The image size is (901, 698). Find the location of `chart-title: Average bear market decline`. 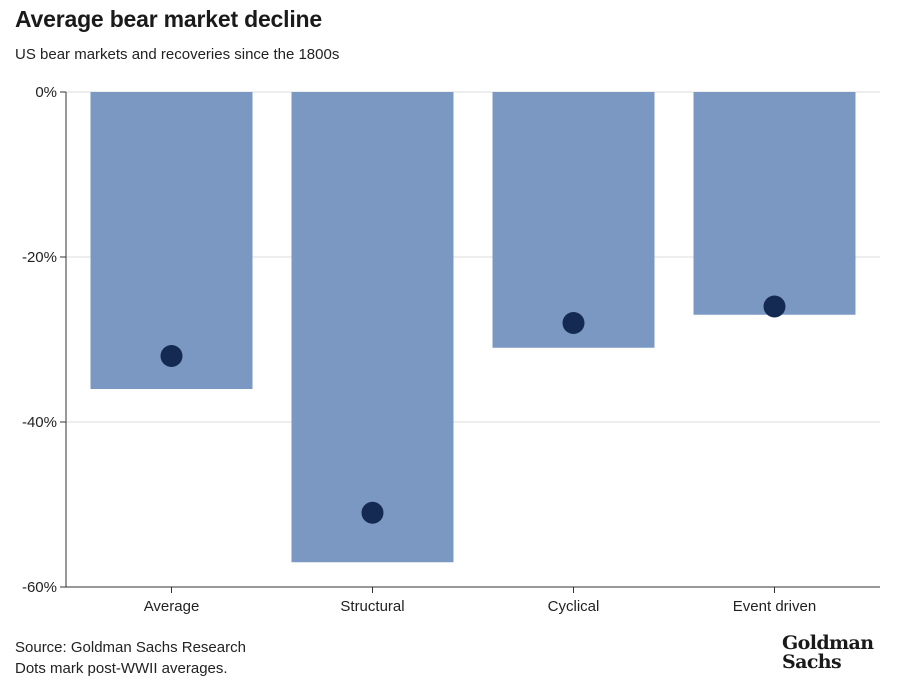

chart-title: Average bear market decline is located at coordinates (168, 19).